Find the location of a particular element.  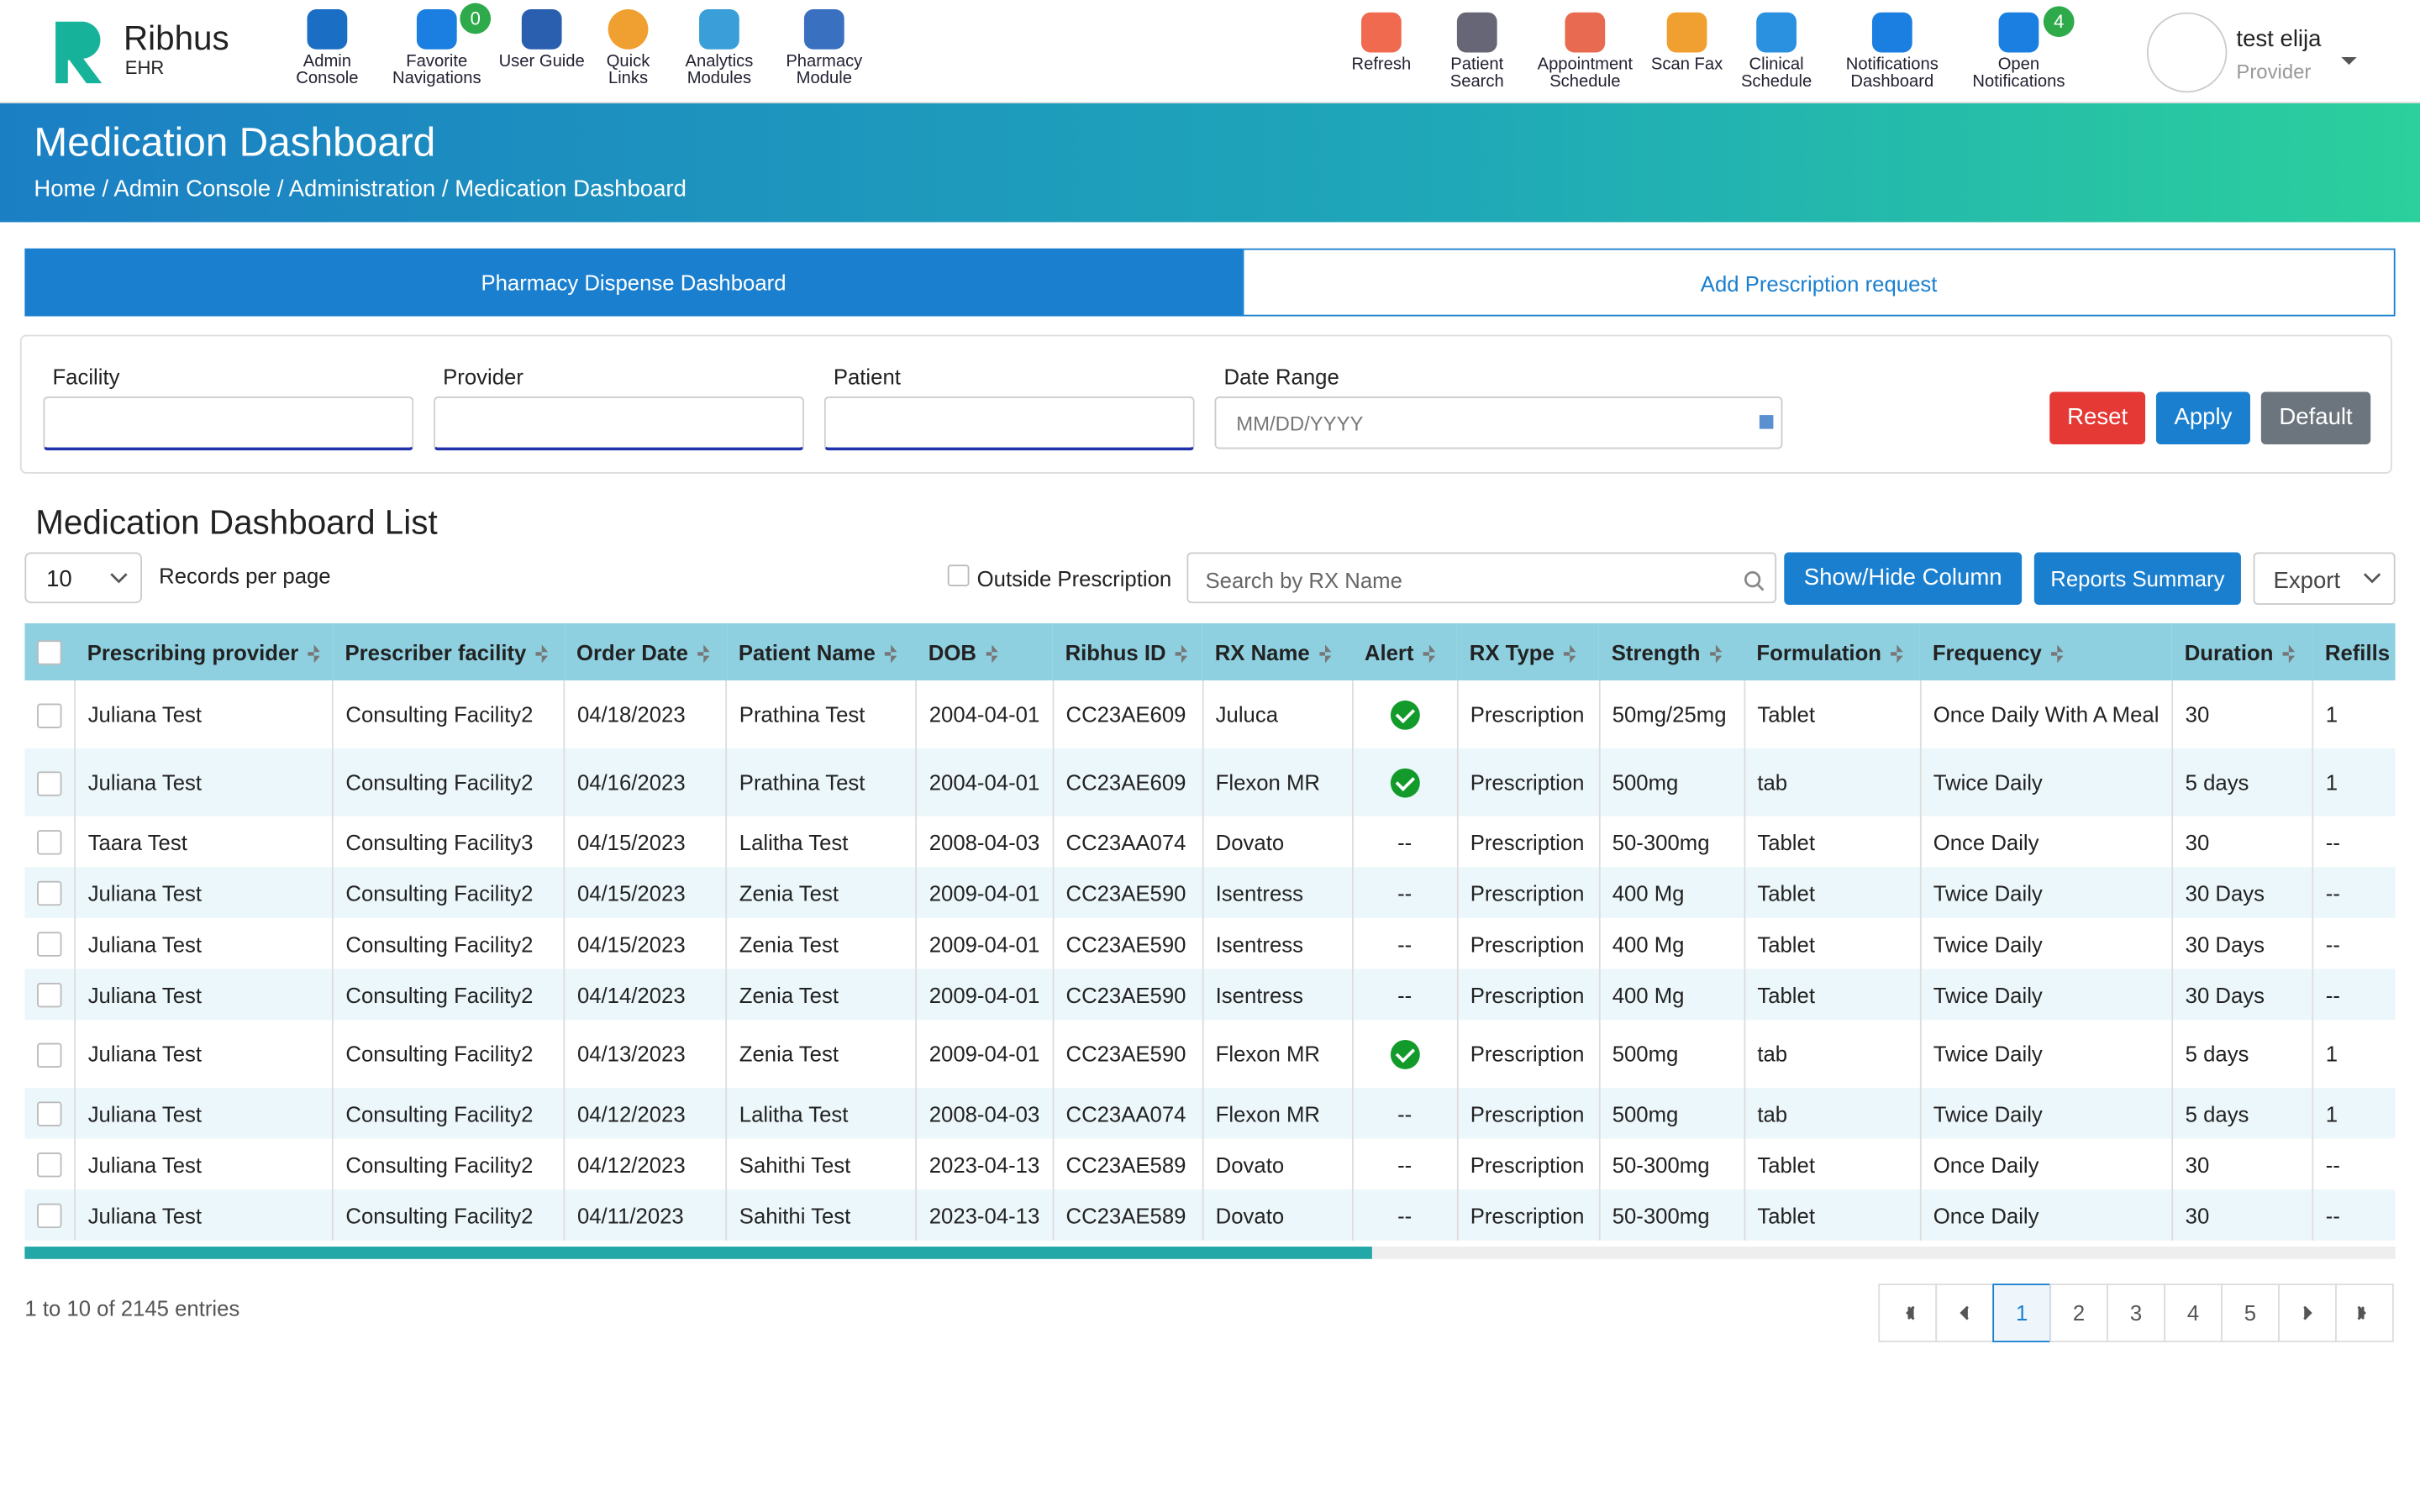

cell-text: Flexon MR is located at coordinates (1268, 1054).